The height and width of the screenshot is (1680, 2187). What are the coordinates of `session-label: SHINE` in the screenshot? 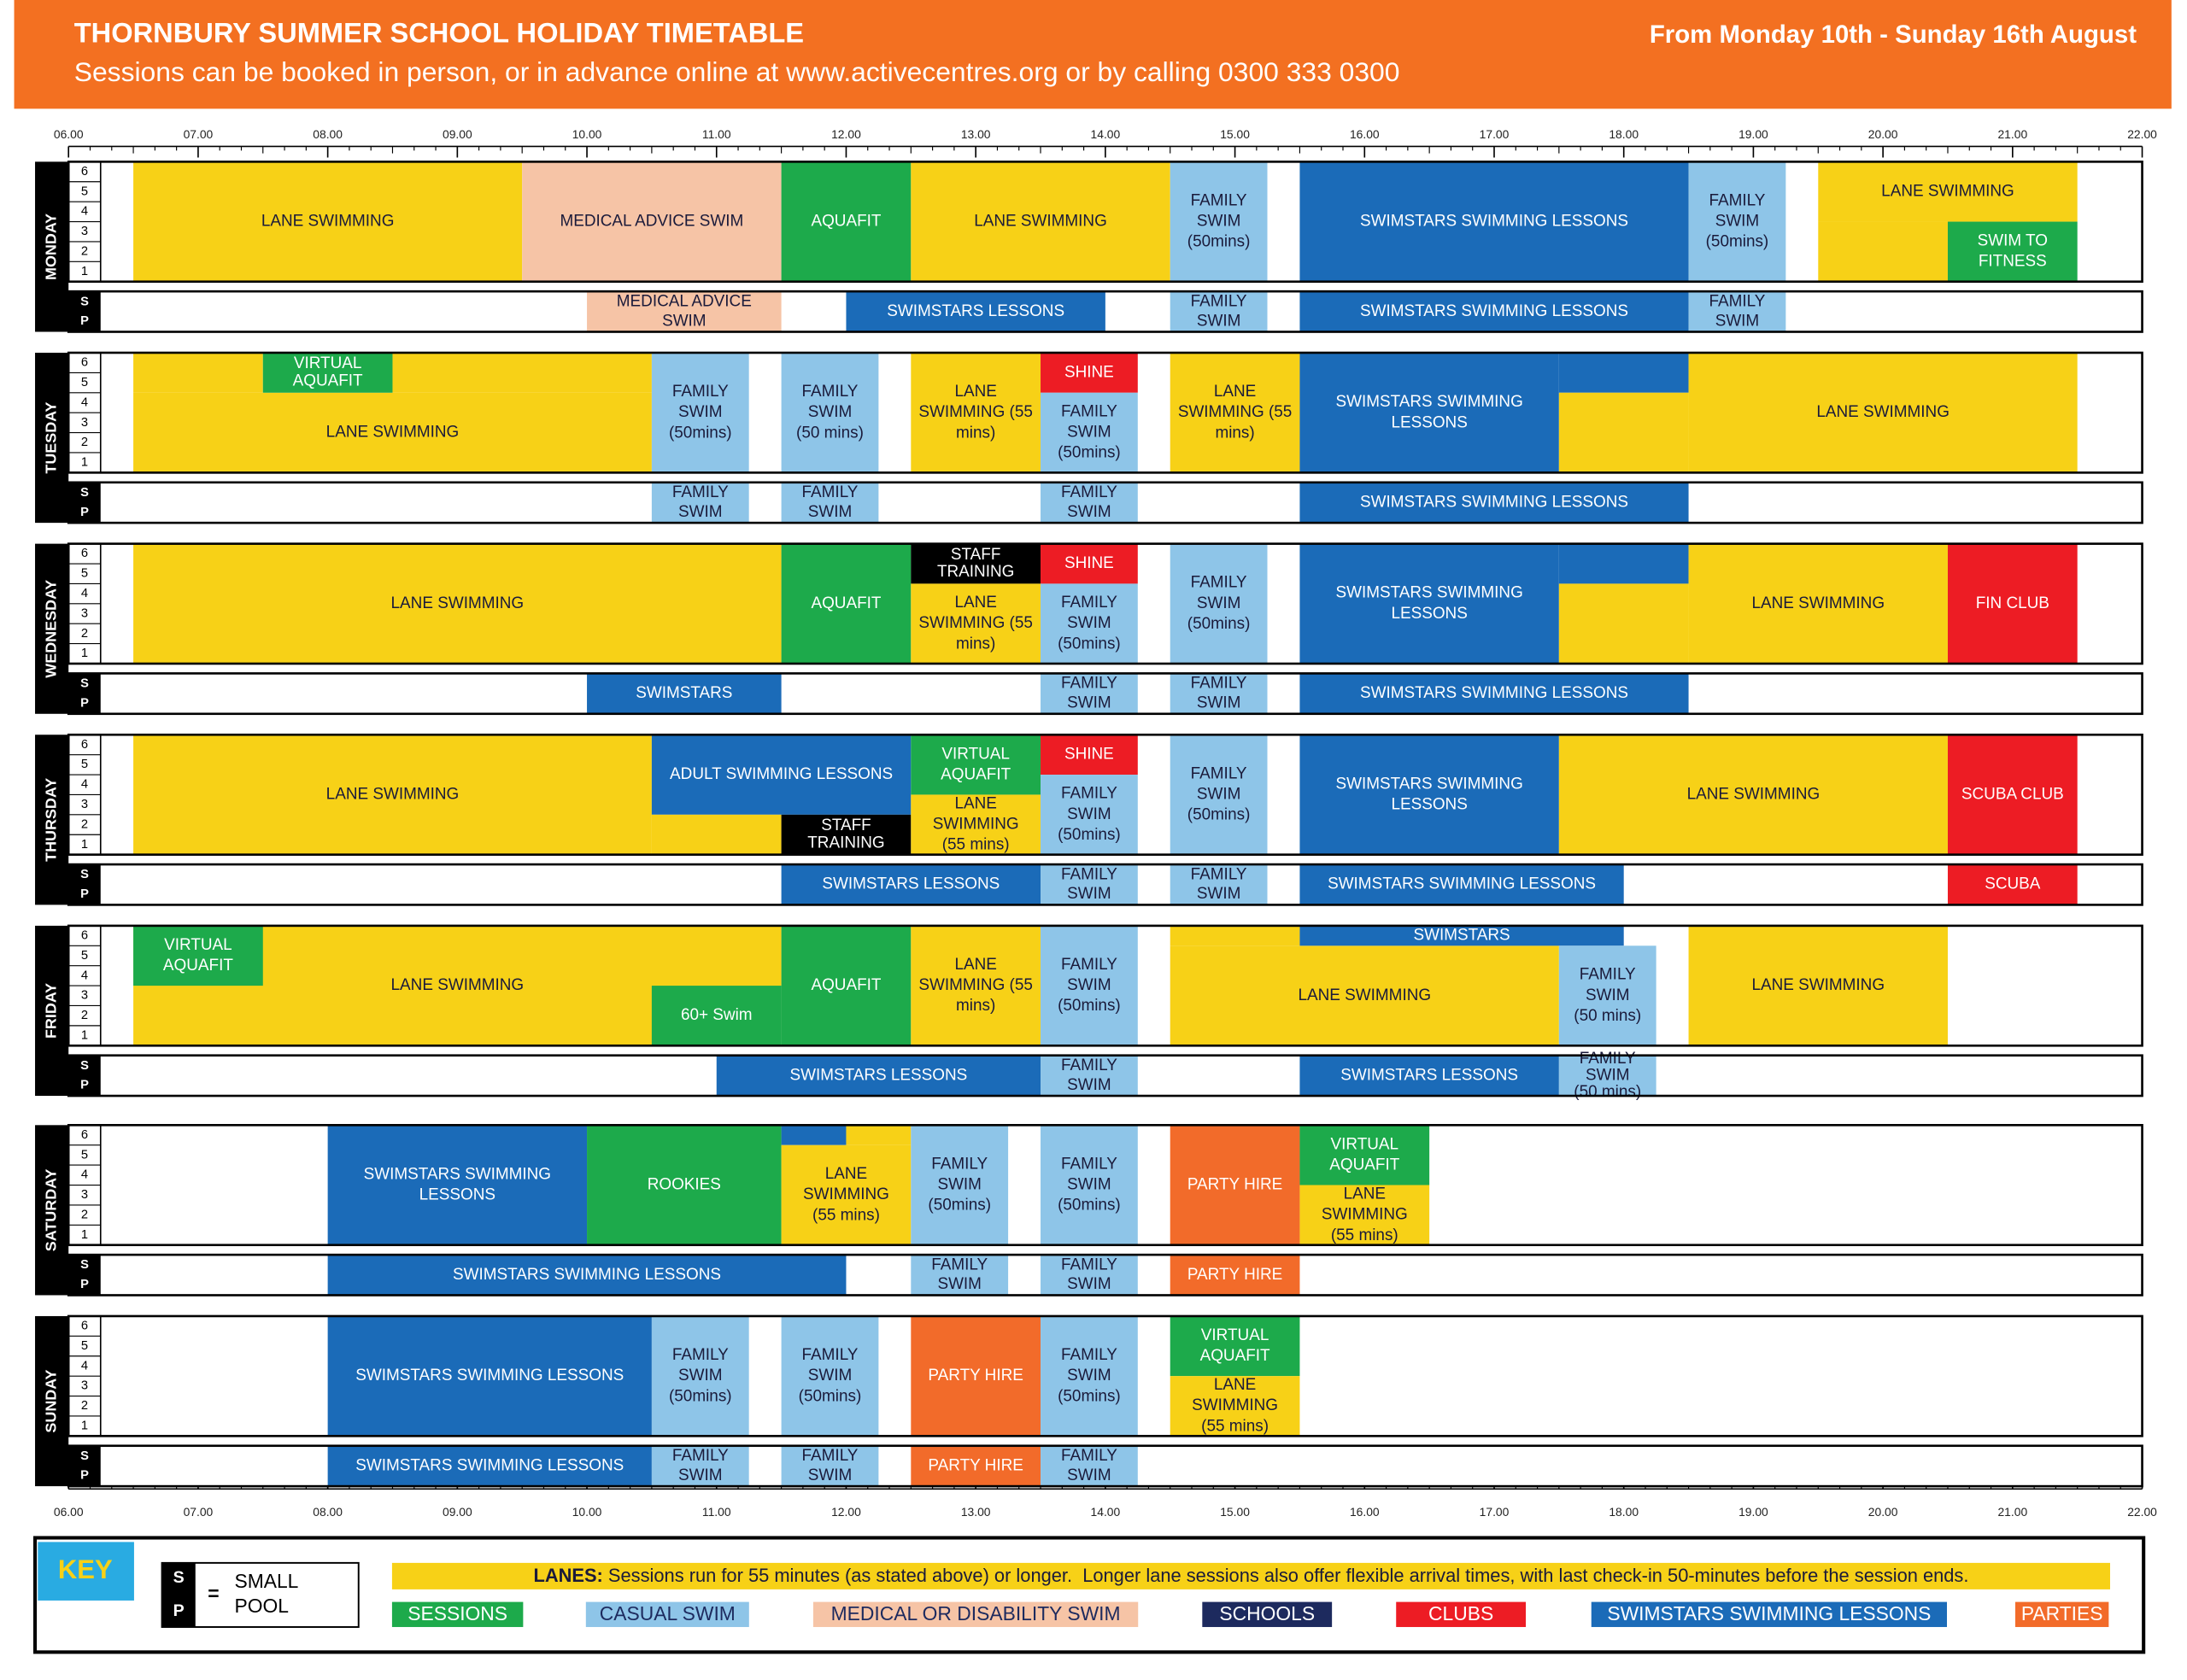 It's located at (1089, 372).